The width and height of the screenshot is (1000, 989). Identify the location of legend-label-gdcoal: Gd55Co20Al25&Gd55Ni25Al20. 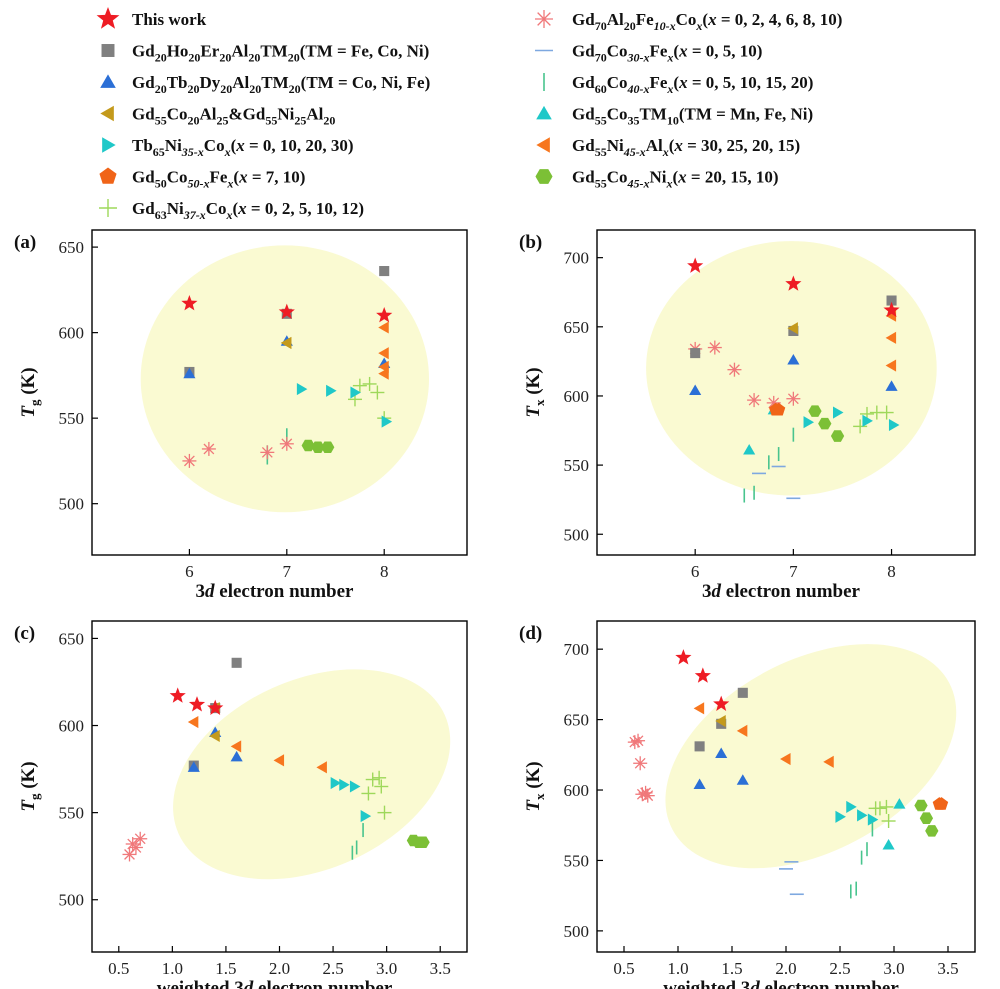
(233, 116).